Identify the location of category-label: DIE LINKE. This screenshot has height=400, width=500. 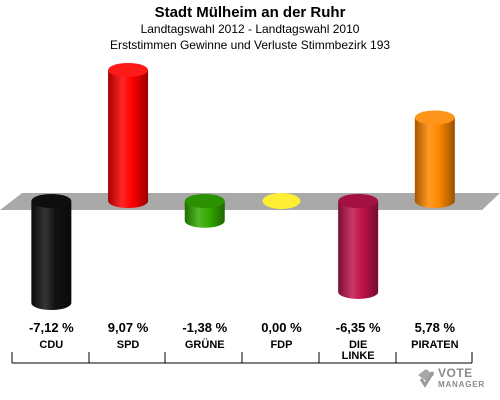
(358, 350).